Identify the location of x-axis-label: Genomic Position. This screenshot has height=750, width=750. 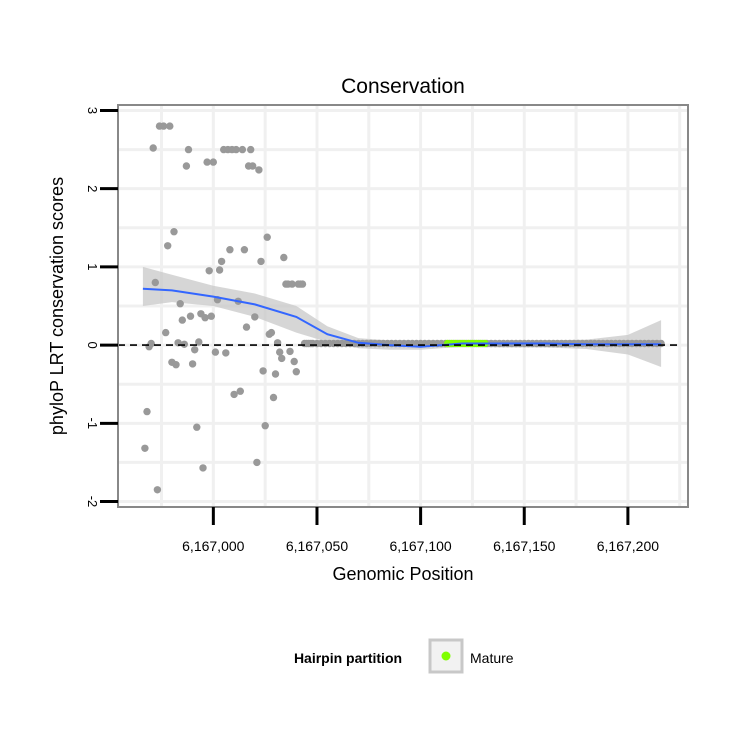
(402, 574).